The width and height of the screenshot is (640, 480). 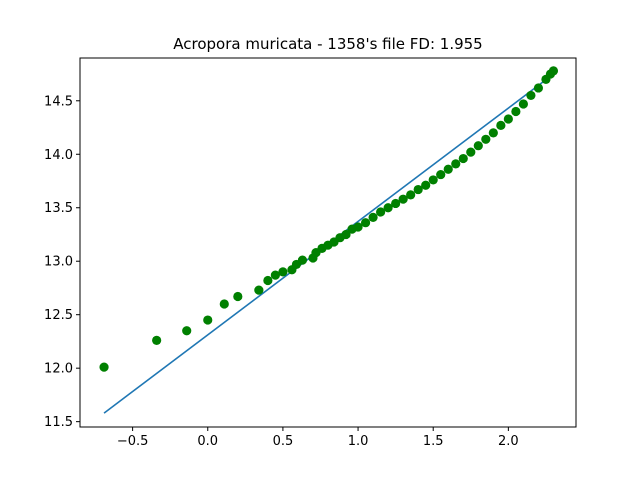 What do you see at coordinates (283, 441) in the screenshot?
I see `x-tick-label: 0.5` at bounding box center [283, 441].